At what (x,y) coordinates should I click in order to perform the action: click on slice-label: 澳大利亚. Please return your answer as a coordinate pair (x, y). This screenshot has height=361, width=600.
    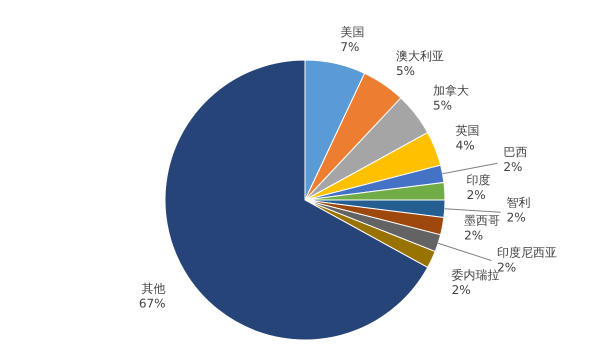
    Looking at the image, I should click on (420, 56).